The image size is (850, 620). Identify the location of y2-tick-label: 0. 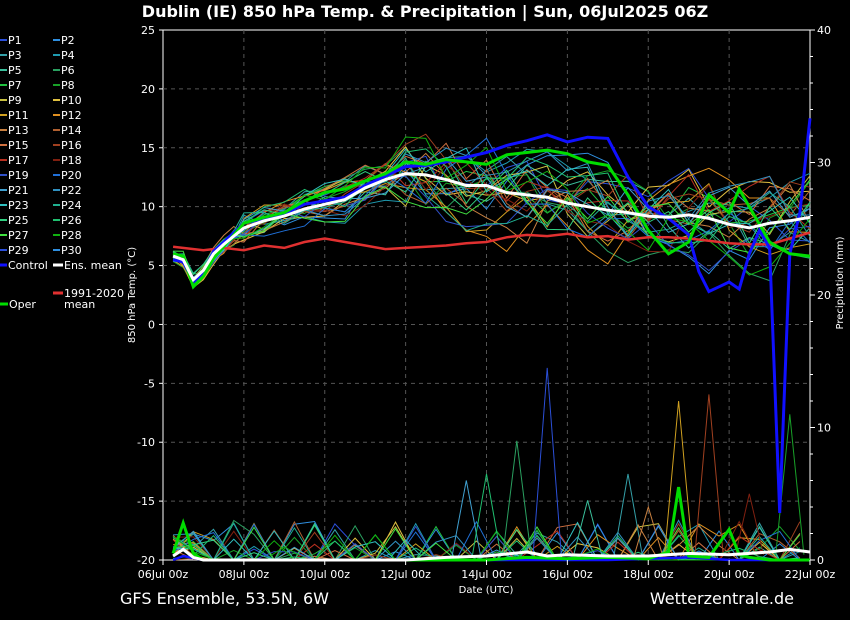
(820, 560).